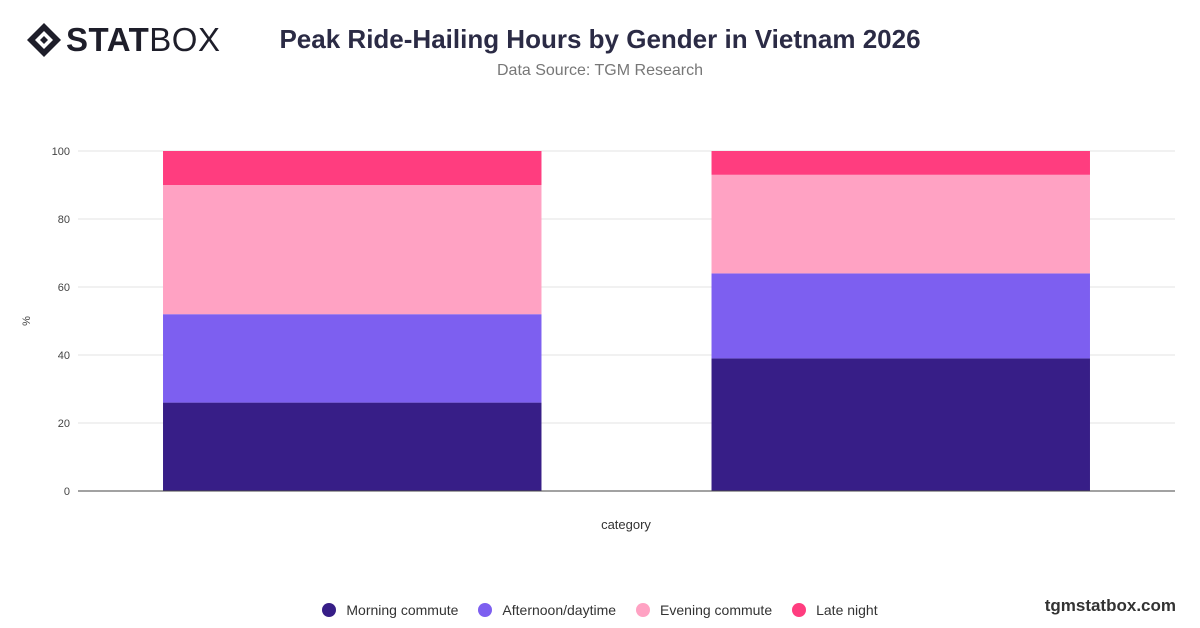 The image size is (1200, 628). I want to click on legend-label: Morning commute, so click(402, 610).